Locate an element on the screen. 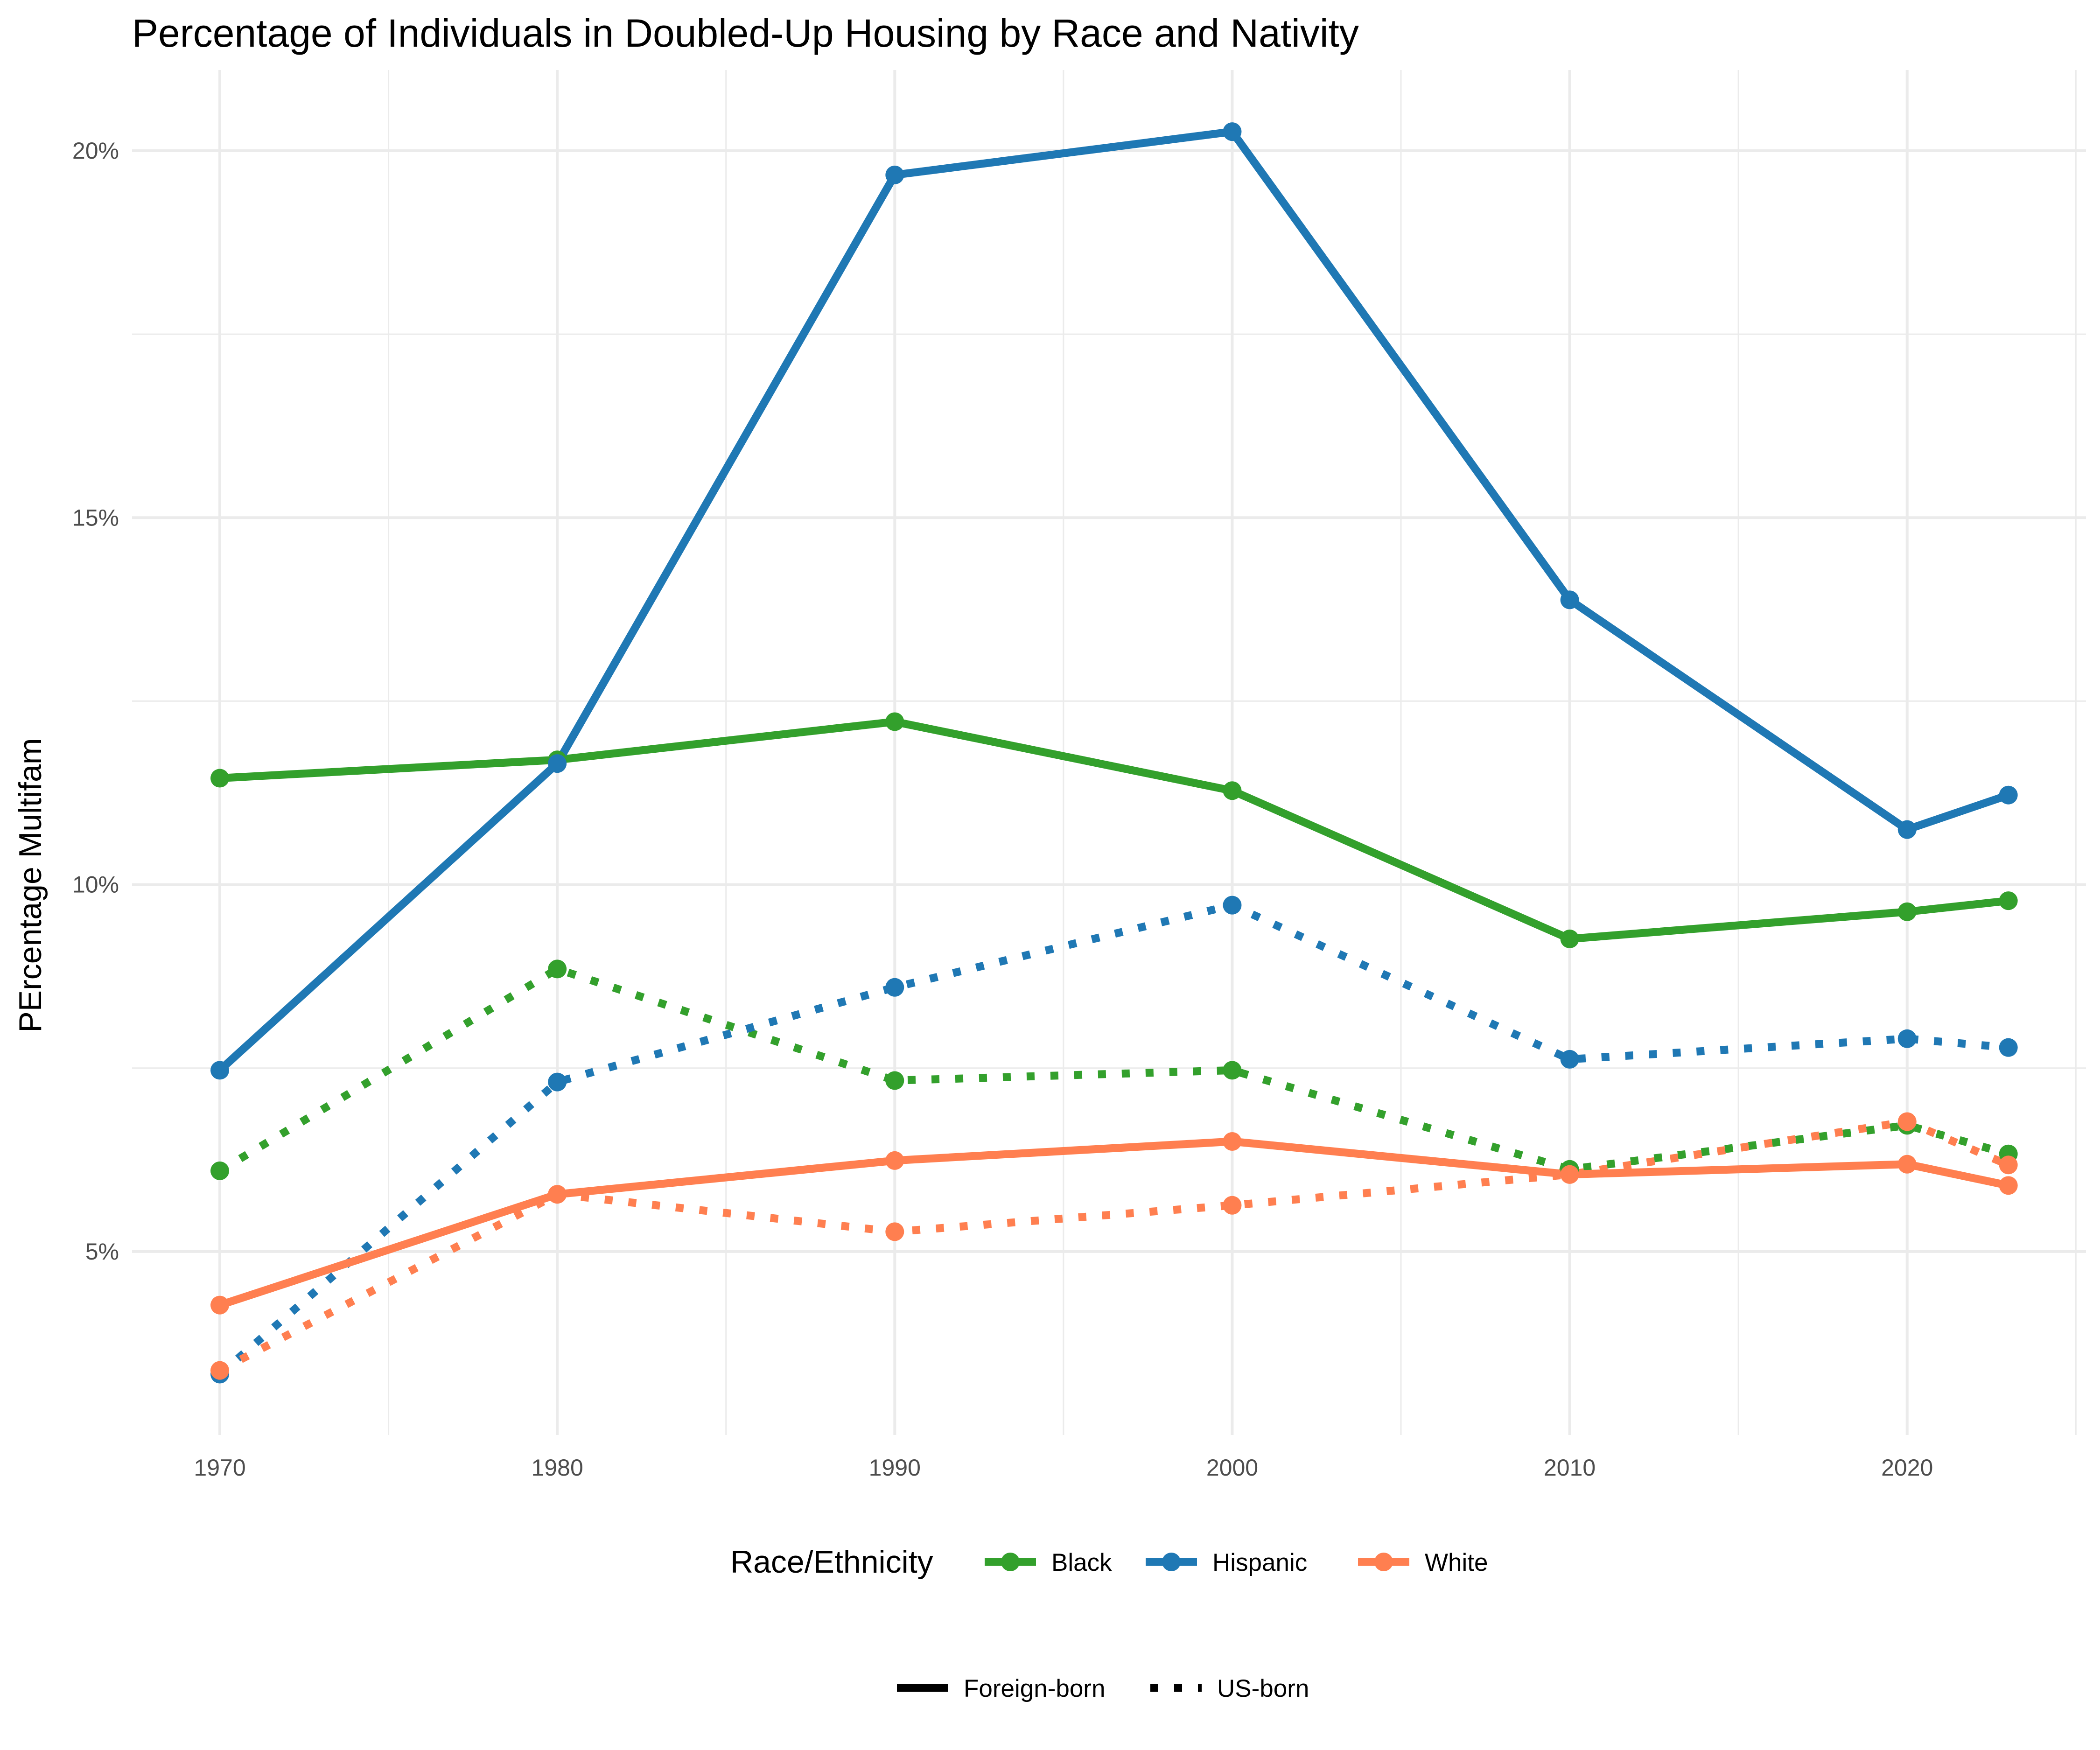 The image size is (2100, 1750). legend-key-black: Black is located at coordinates (1048, 1562).